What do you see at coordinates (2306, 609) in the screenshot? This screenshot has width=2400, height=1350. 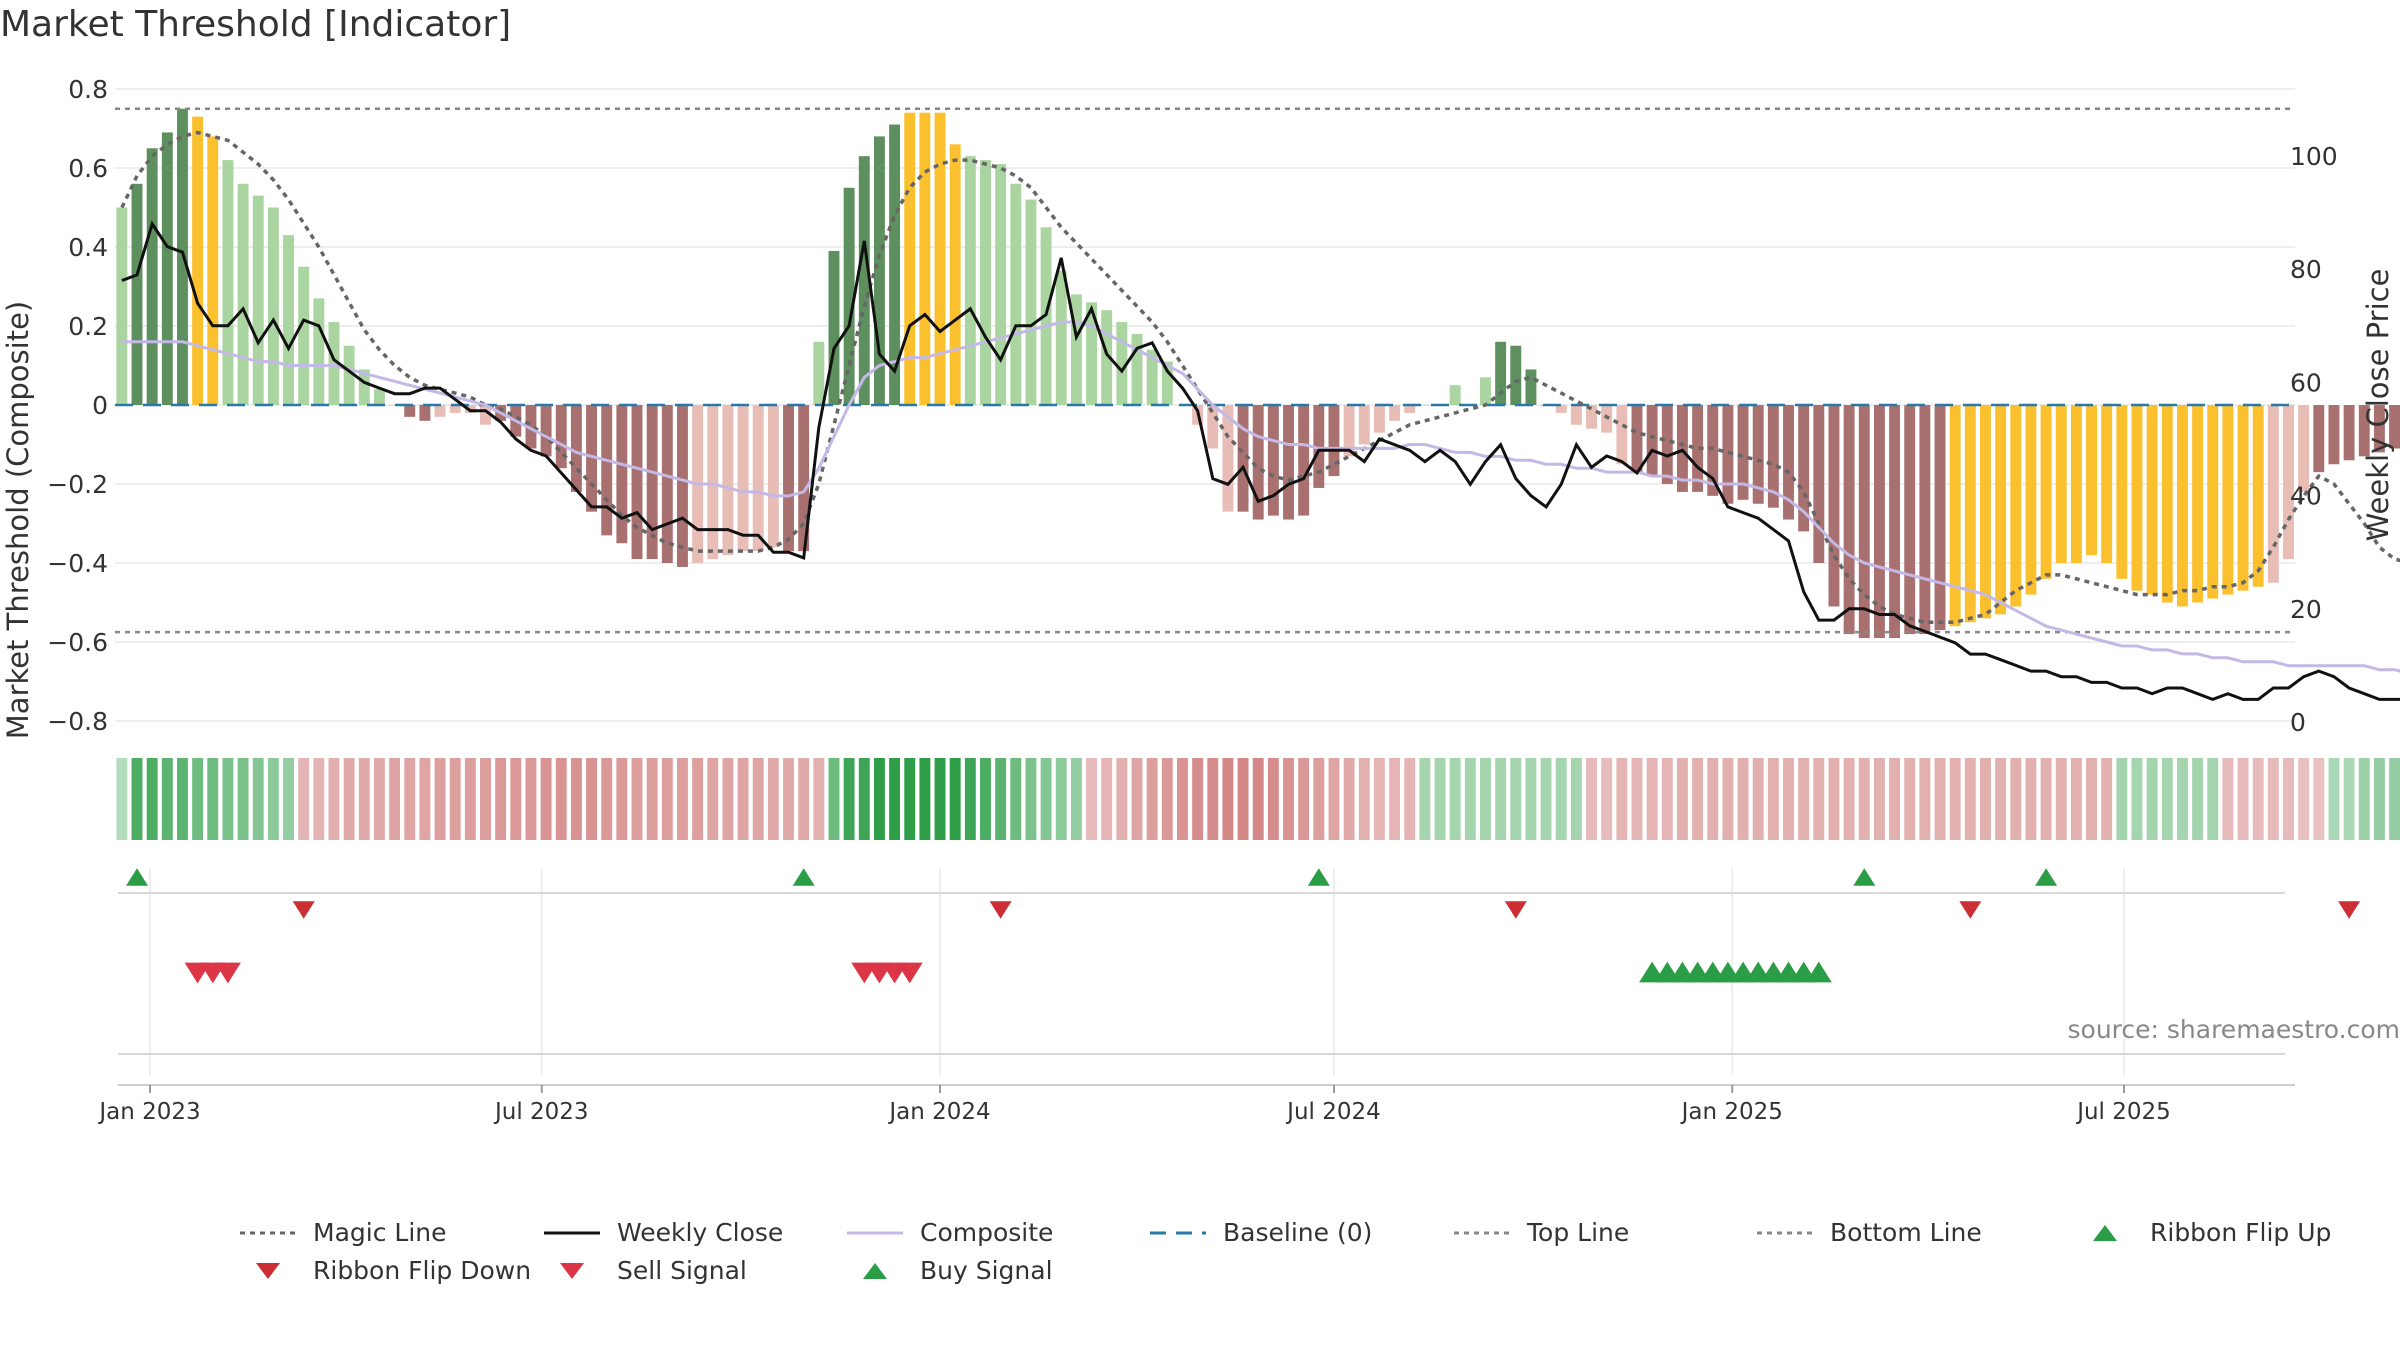 I see `y2-tick-label: 20` at bounding box center [2306, 609].